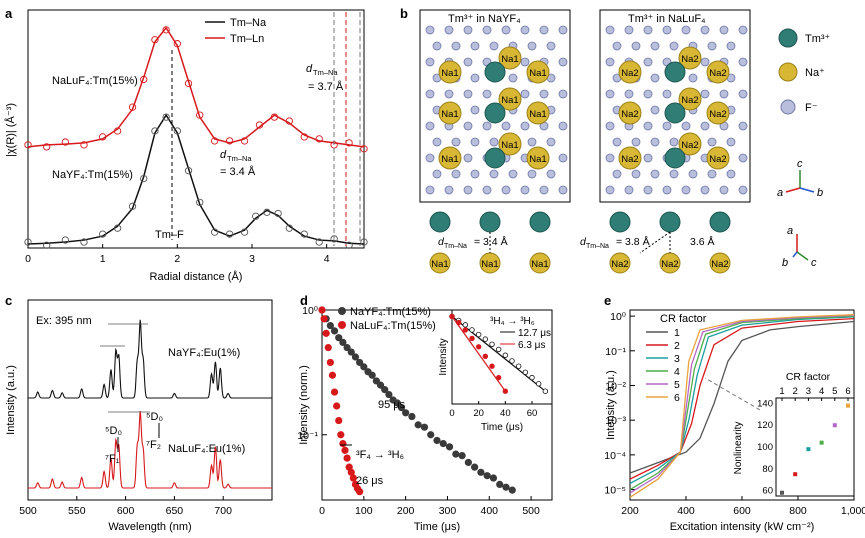 The height and width of the screenshot is (538, 865). What do you see at coordinates (800, 178) in the screenshot?
I see `panel-b-axis-triad-1: c a b` at bounding box center [800, 178].